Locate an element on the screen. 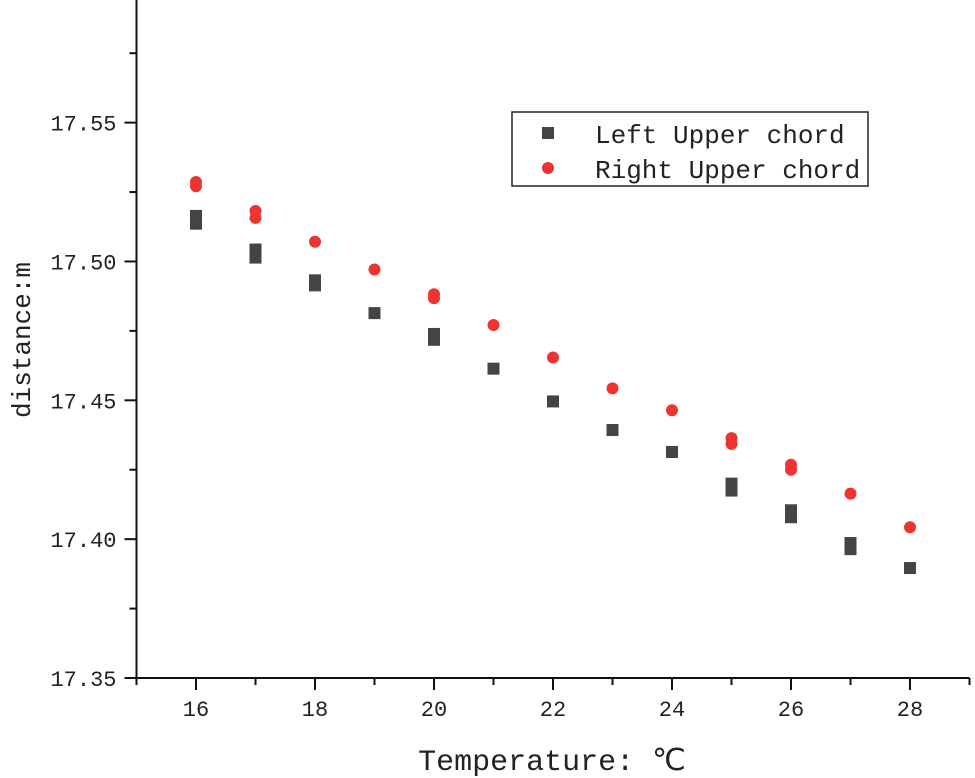  x-tick-label: 22 is located at coordinates (553, 710).